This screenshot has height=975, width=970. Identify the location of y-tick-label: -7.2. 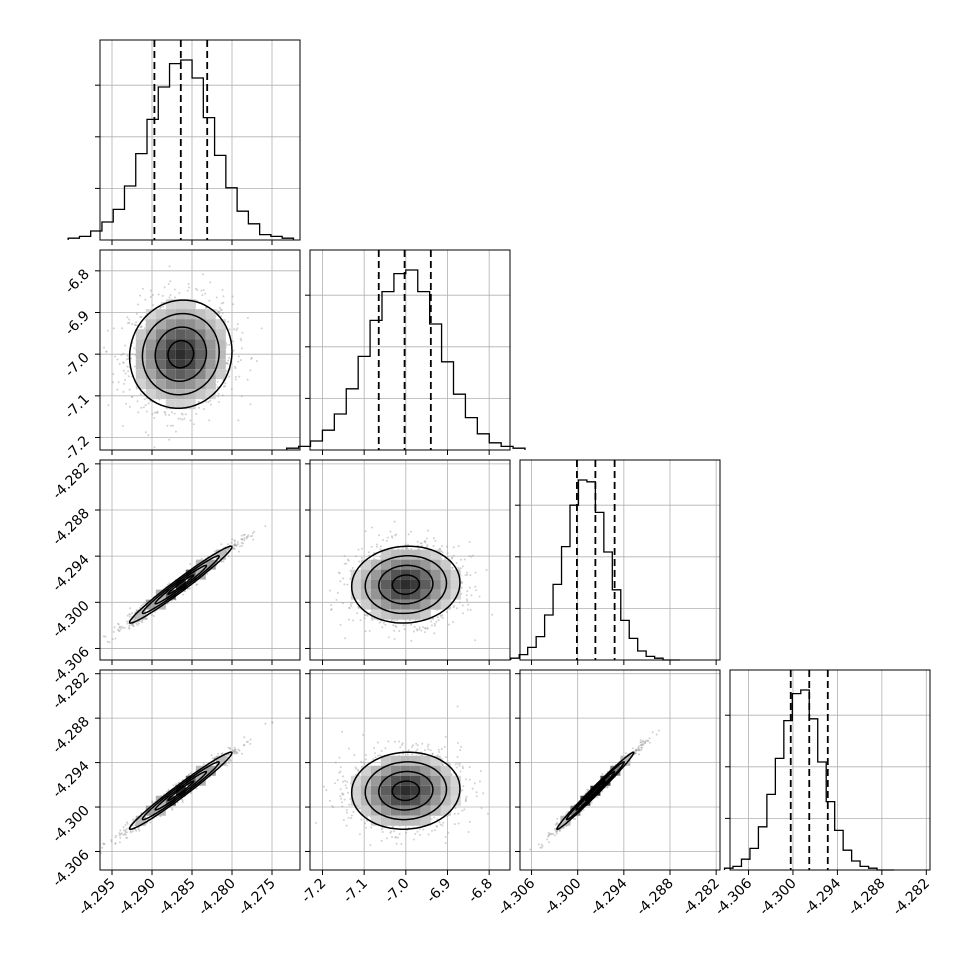
(77, 448).